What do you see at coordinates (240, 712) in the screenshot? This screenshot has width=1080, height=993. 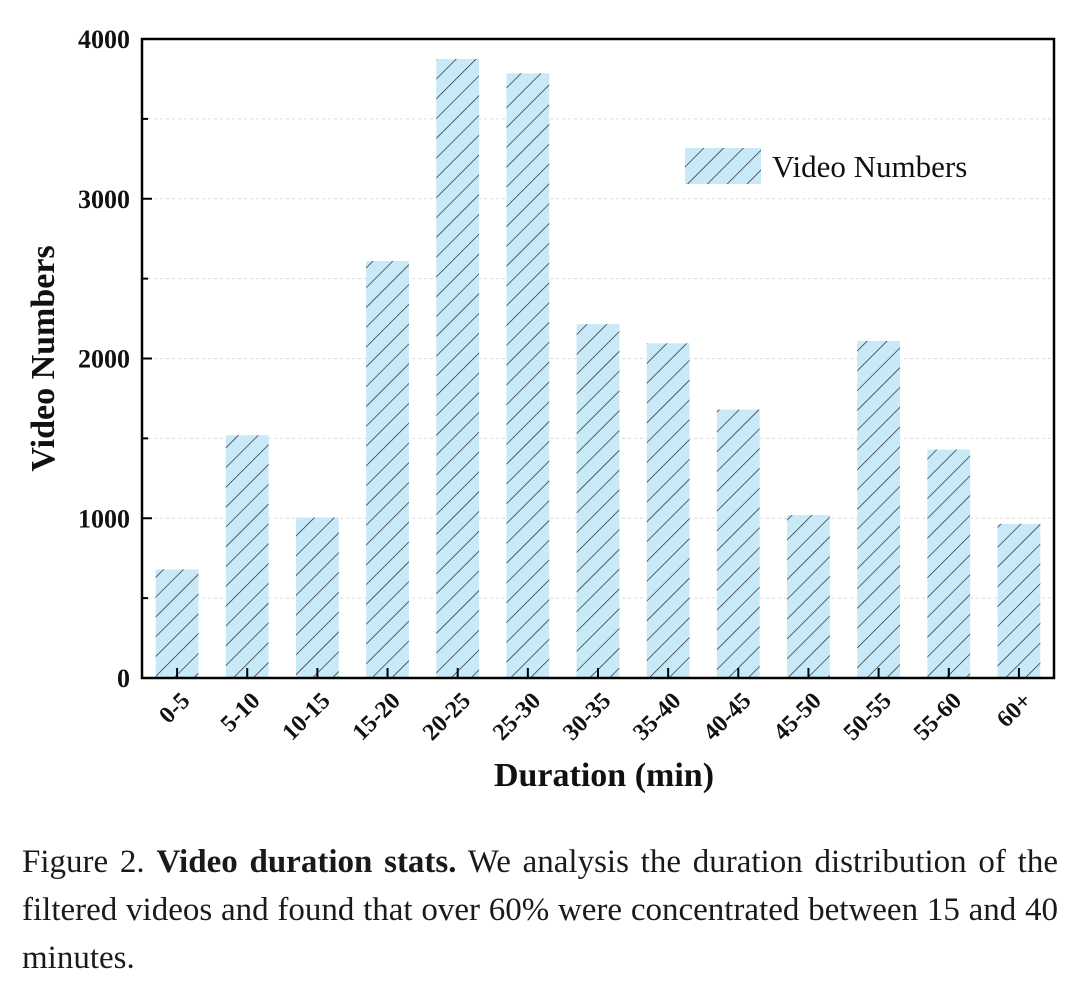 I see `x-tick-label: 5-10` at bounding box center [240, 712].